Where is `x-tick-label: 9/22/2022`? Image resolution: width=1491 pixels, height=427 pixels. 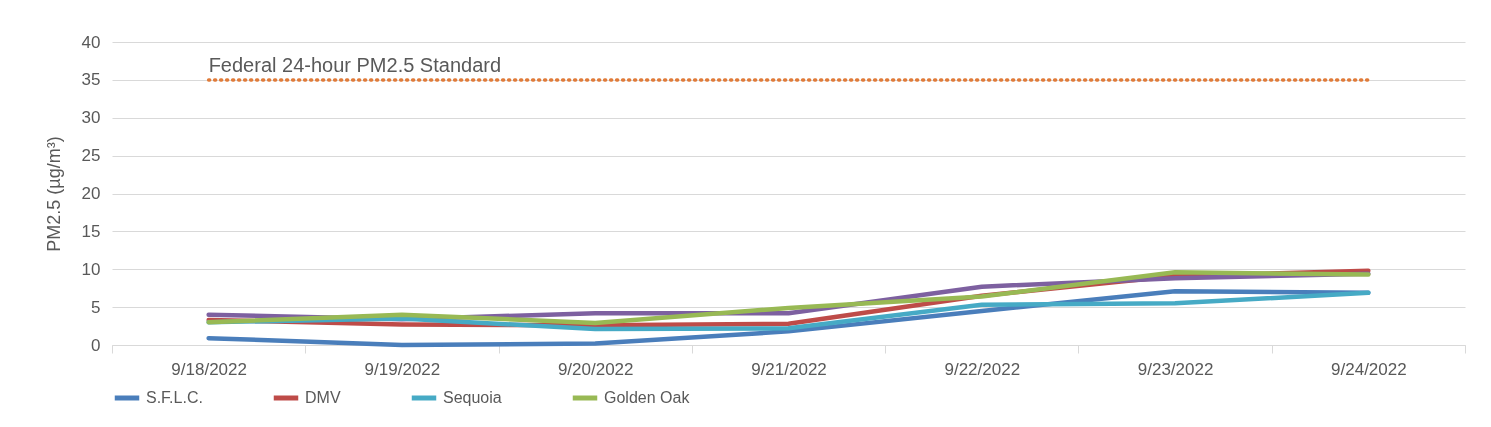
x-tick-label: 9/22/2022 is located at coordinates (982, 369).